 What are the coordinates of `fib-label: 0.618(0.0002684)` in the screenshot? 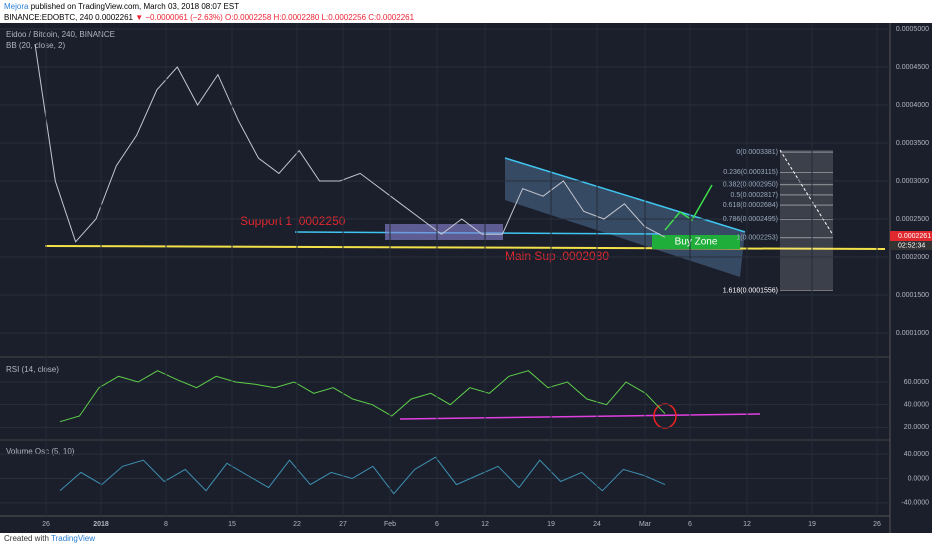 It's located at (750, 205).